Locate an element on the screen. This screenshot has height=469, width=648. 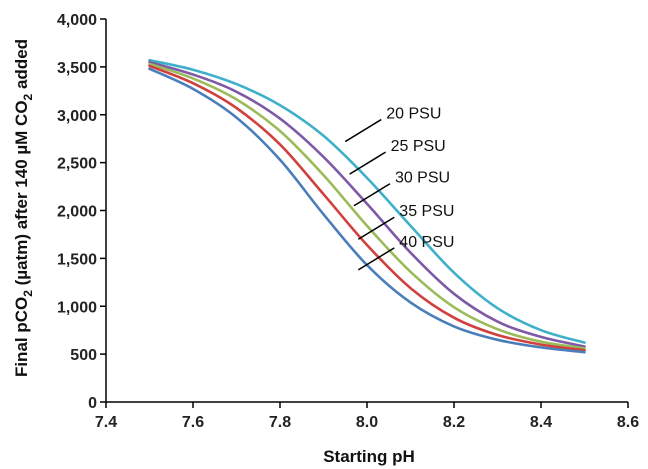
y-ticks: 0 500 1,000 1,500 2,000 2,500 3,000 3,500 4,000 is located at coordinates (81, 212).